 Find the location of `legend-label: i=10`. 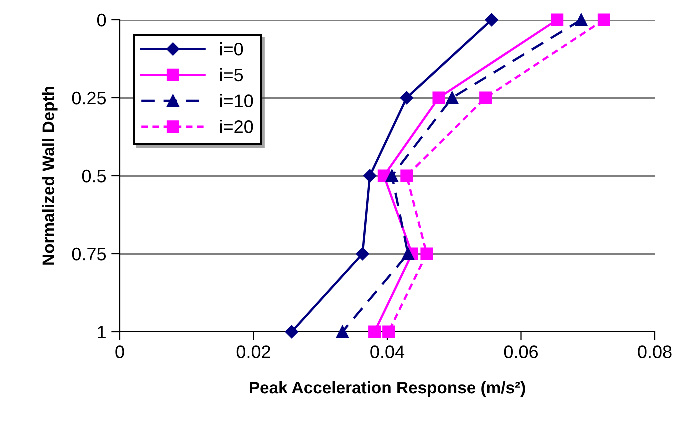

legend-label: i=10 is located at coordinates (237, 101).